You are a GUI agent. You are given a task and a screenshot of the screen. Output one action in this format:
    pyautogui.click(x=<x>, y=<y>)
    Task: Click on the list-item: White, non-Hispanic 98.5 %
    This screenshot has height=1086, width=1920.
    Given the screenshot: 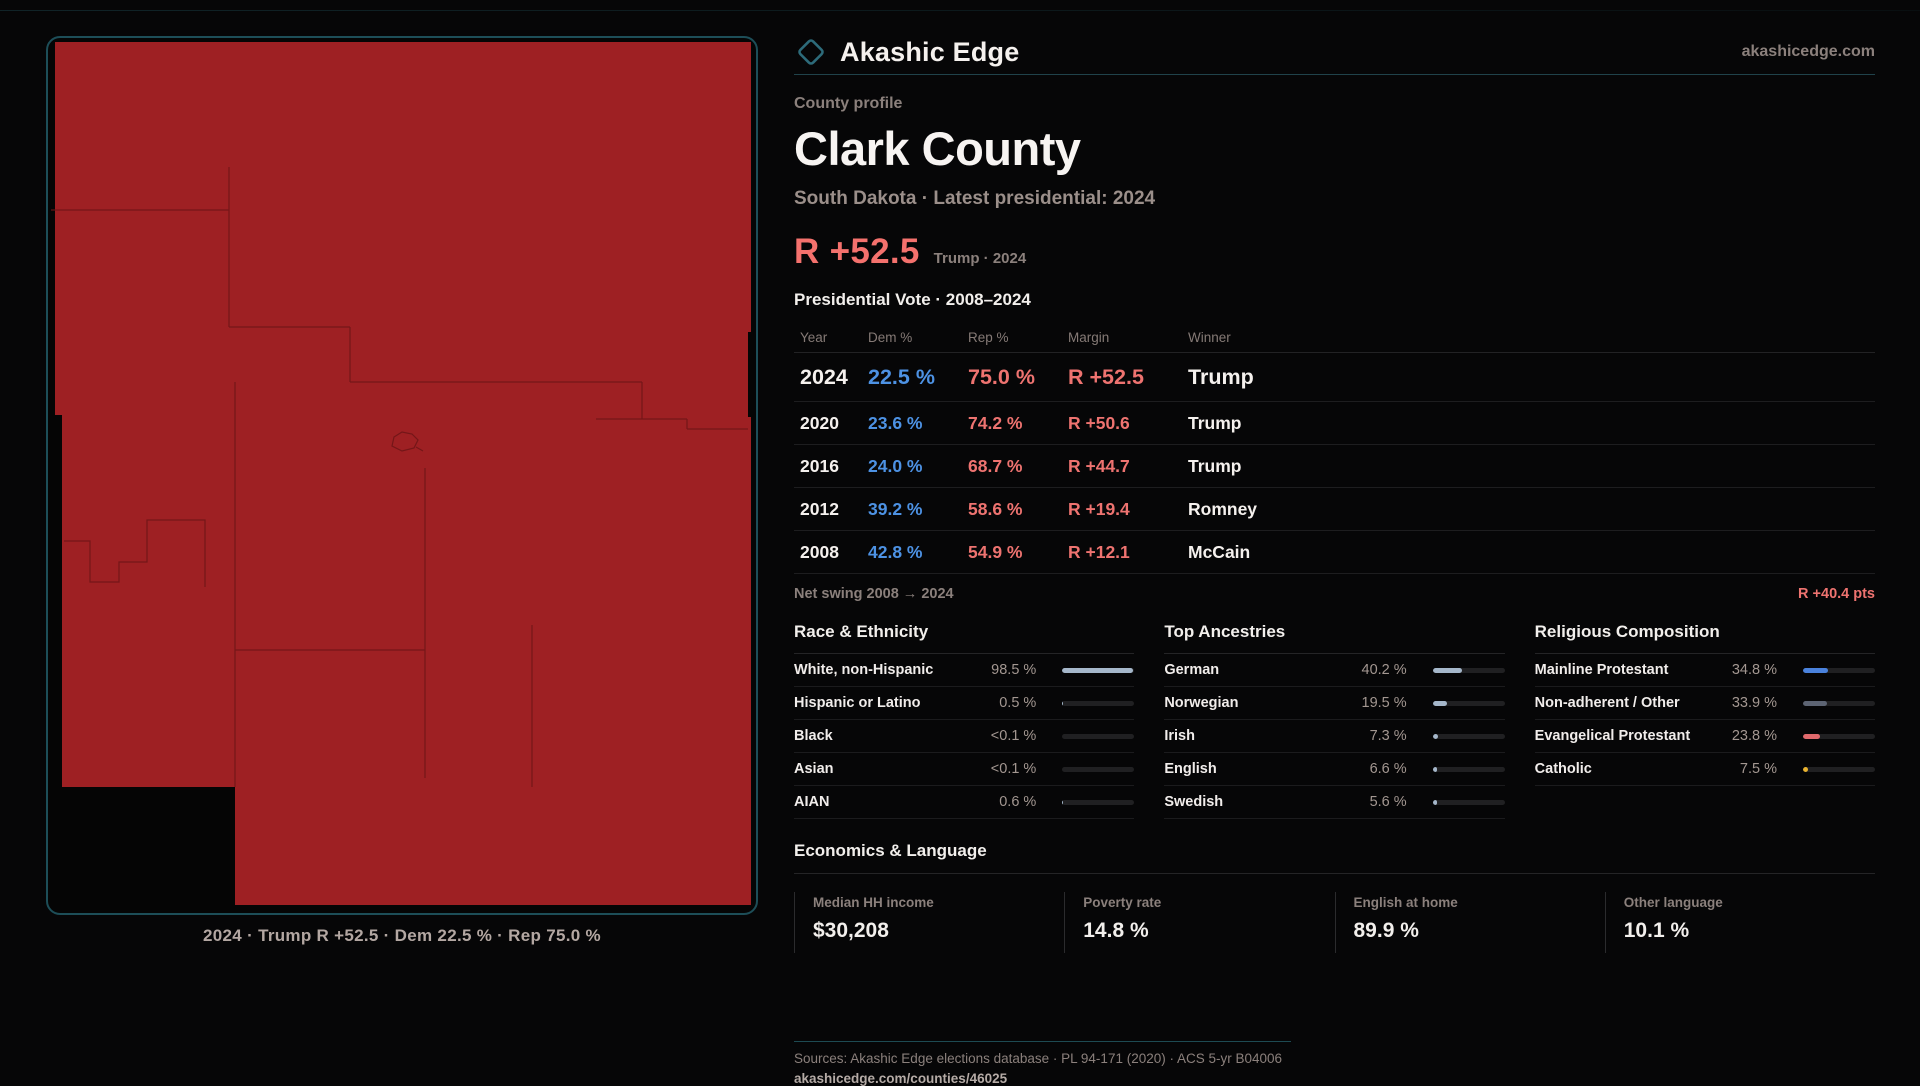 What is the action you would take?
    pyautogui.click(x=964, y=670)
    